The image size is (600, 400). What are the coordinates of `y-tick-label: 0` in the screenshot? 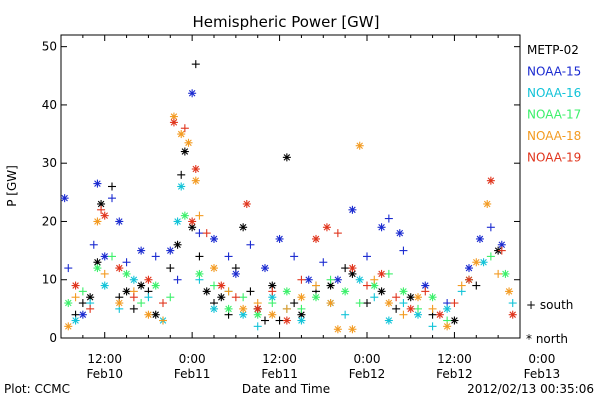 It's located at (53, 338).